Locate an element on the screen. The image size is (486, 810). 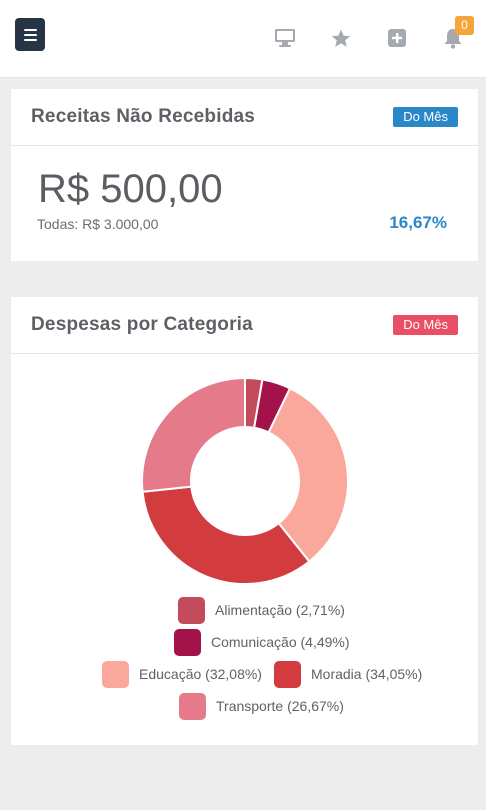
revenue-value: R$ 500,00 is located at coordinates (130, 189).